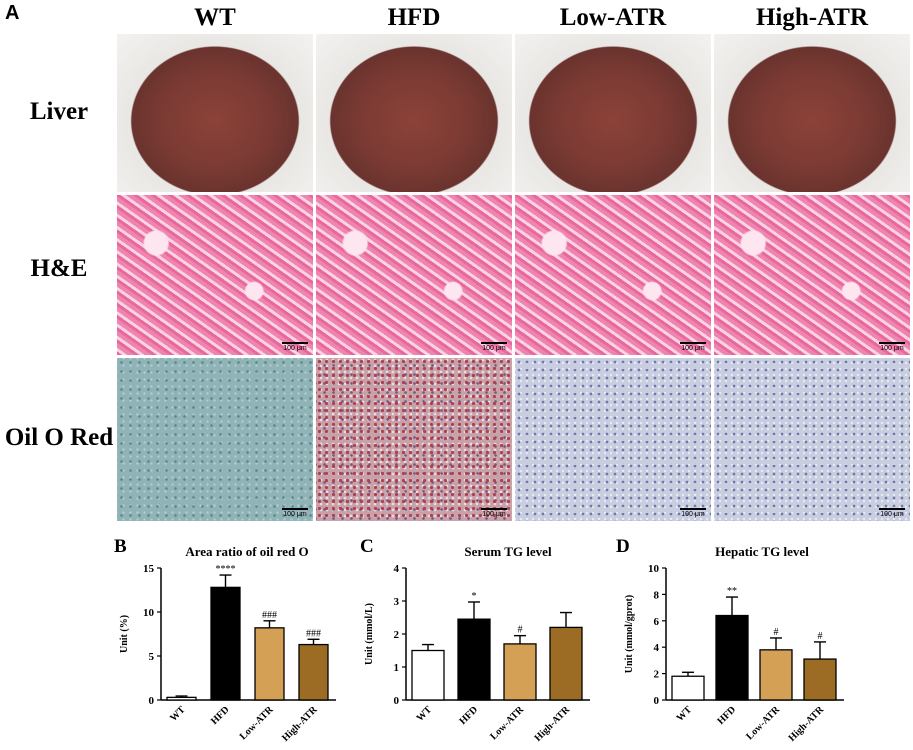 The width and height of the screenshot is (913, 750). What do you see at coordinates (812, 113) in the screenshot?
I see `liver-image-high-atr` at bounding box center [812, 113].